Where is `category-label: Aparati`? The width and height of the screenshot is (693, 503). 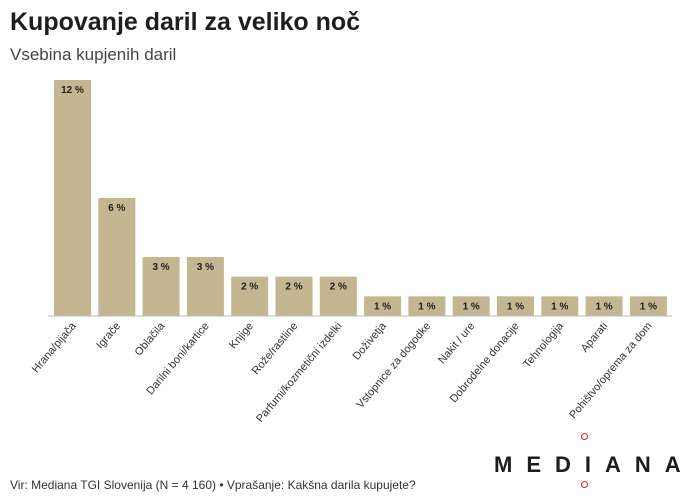
category-label: Aparati is located at coordinates (595, 337).